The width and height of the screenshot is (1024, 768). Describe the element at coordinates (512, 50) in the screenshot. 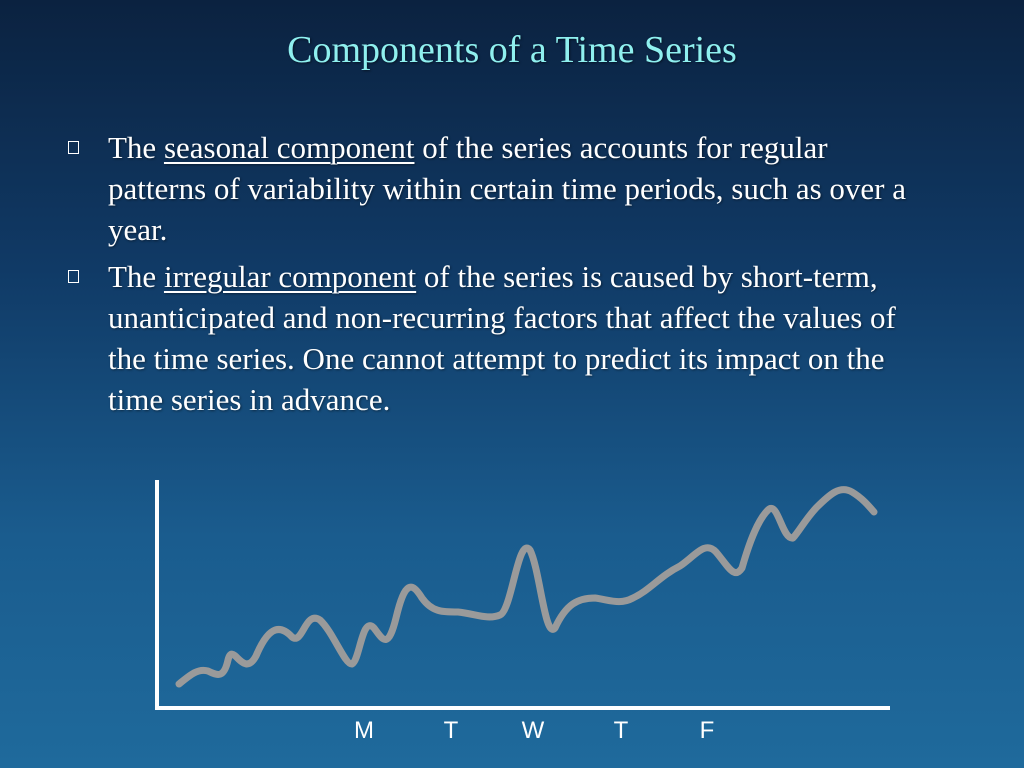

I see `slide-title: Components of a Time Series` at that location.